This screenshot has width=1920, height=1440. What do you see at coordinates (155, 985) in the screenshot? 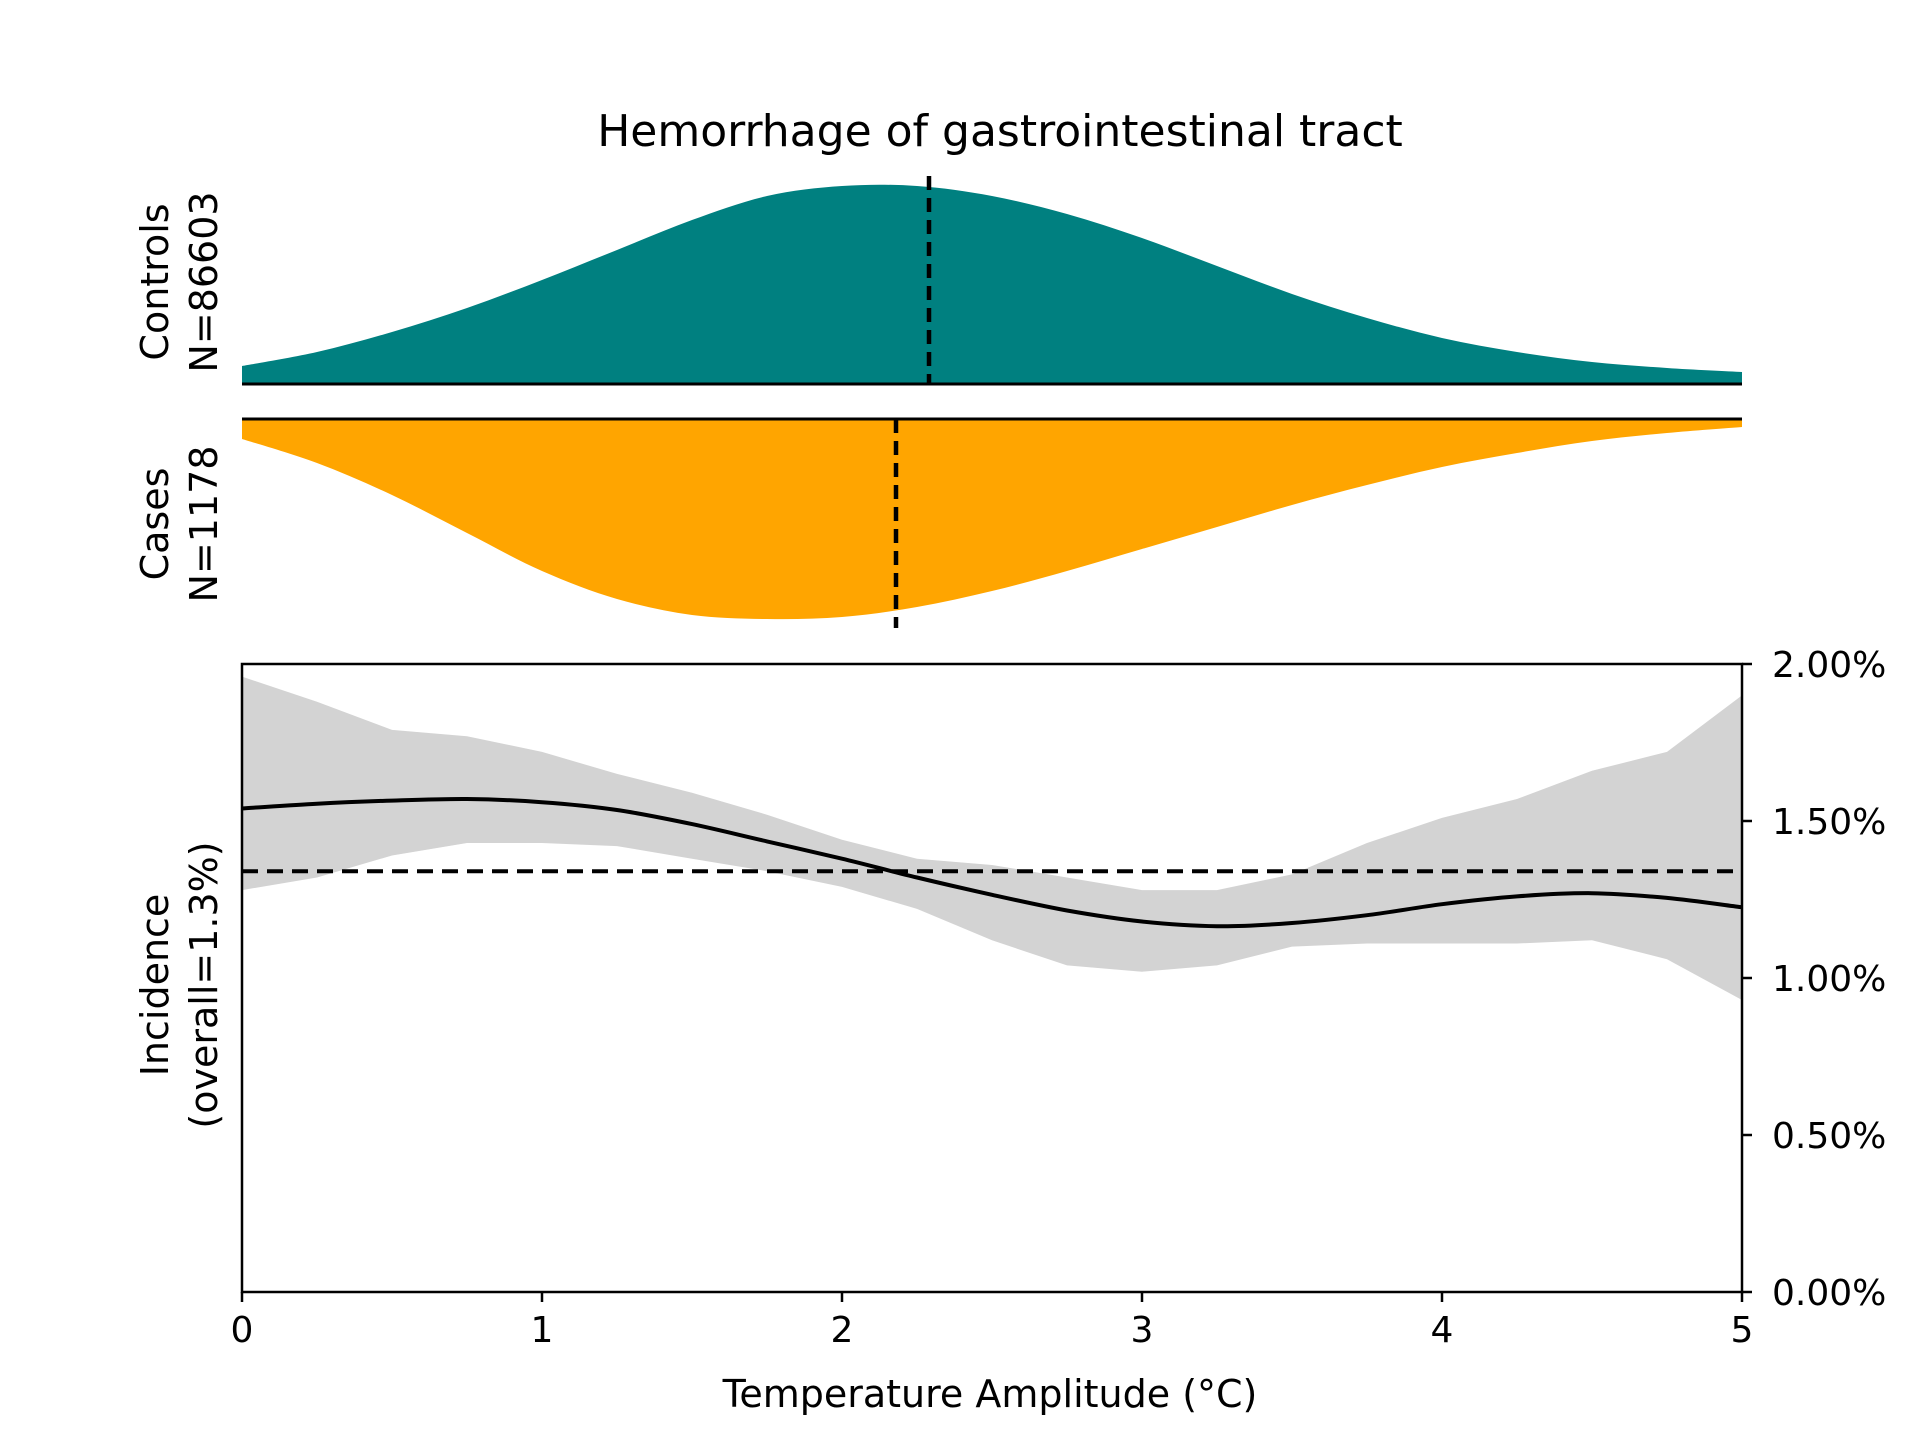
I see `incidence-ylabel: Incidence` at bounding box center [155, 985].